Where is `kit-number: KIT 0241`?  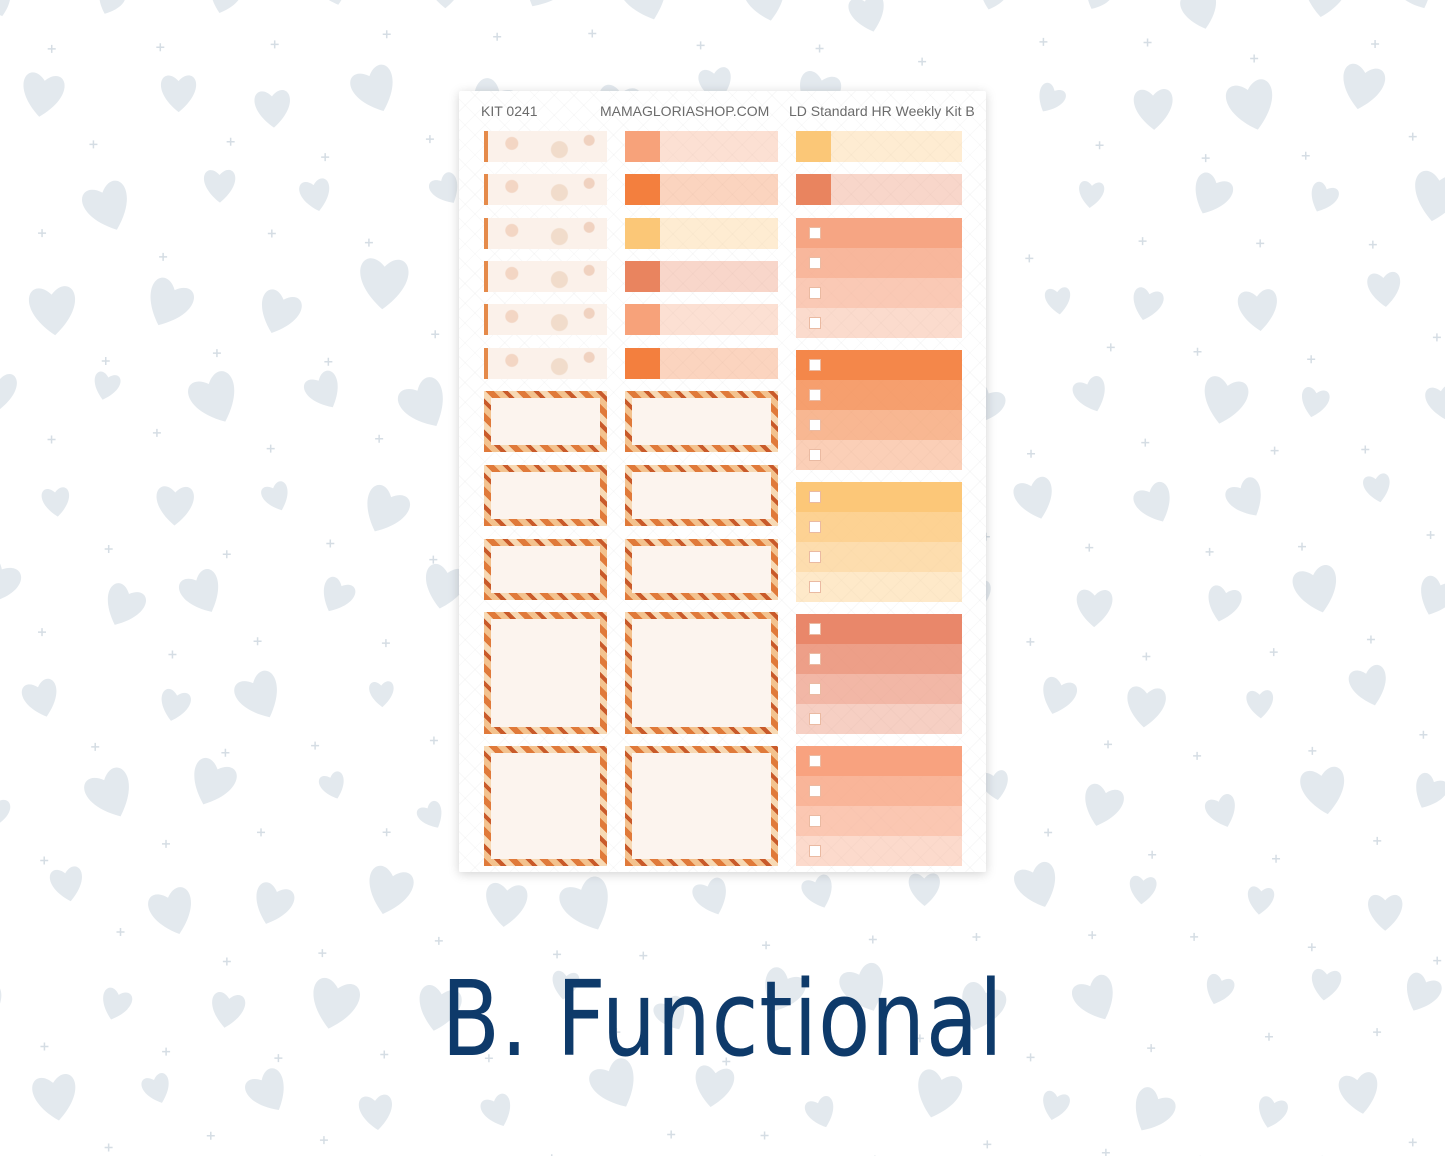
kit-number: KIT 0241 is located at coordinates (509, 111).